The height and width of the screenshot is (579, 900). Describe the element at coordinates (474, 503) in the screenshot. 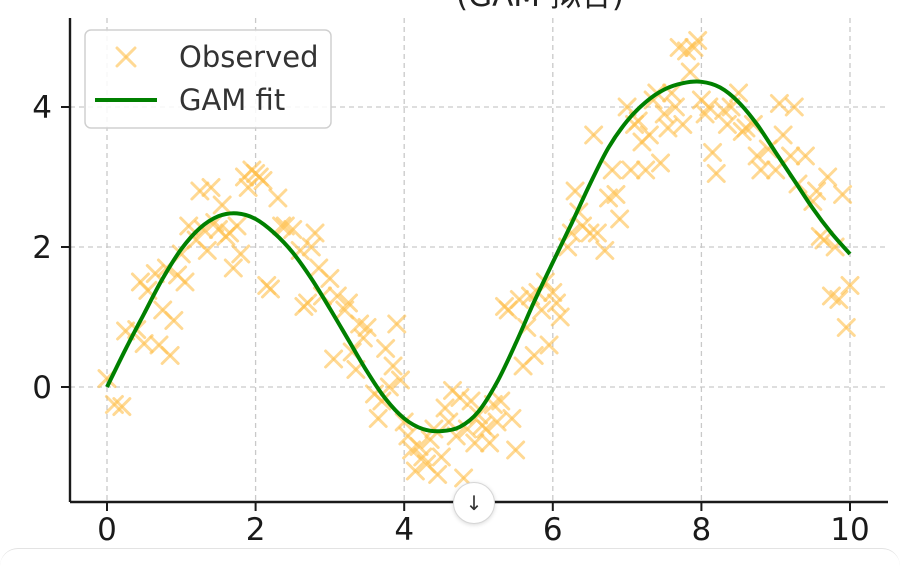

I see `scroll-down-button: ↓` at that location.